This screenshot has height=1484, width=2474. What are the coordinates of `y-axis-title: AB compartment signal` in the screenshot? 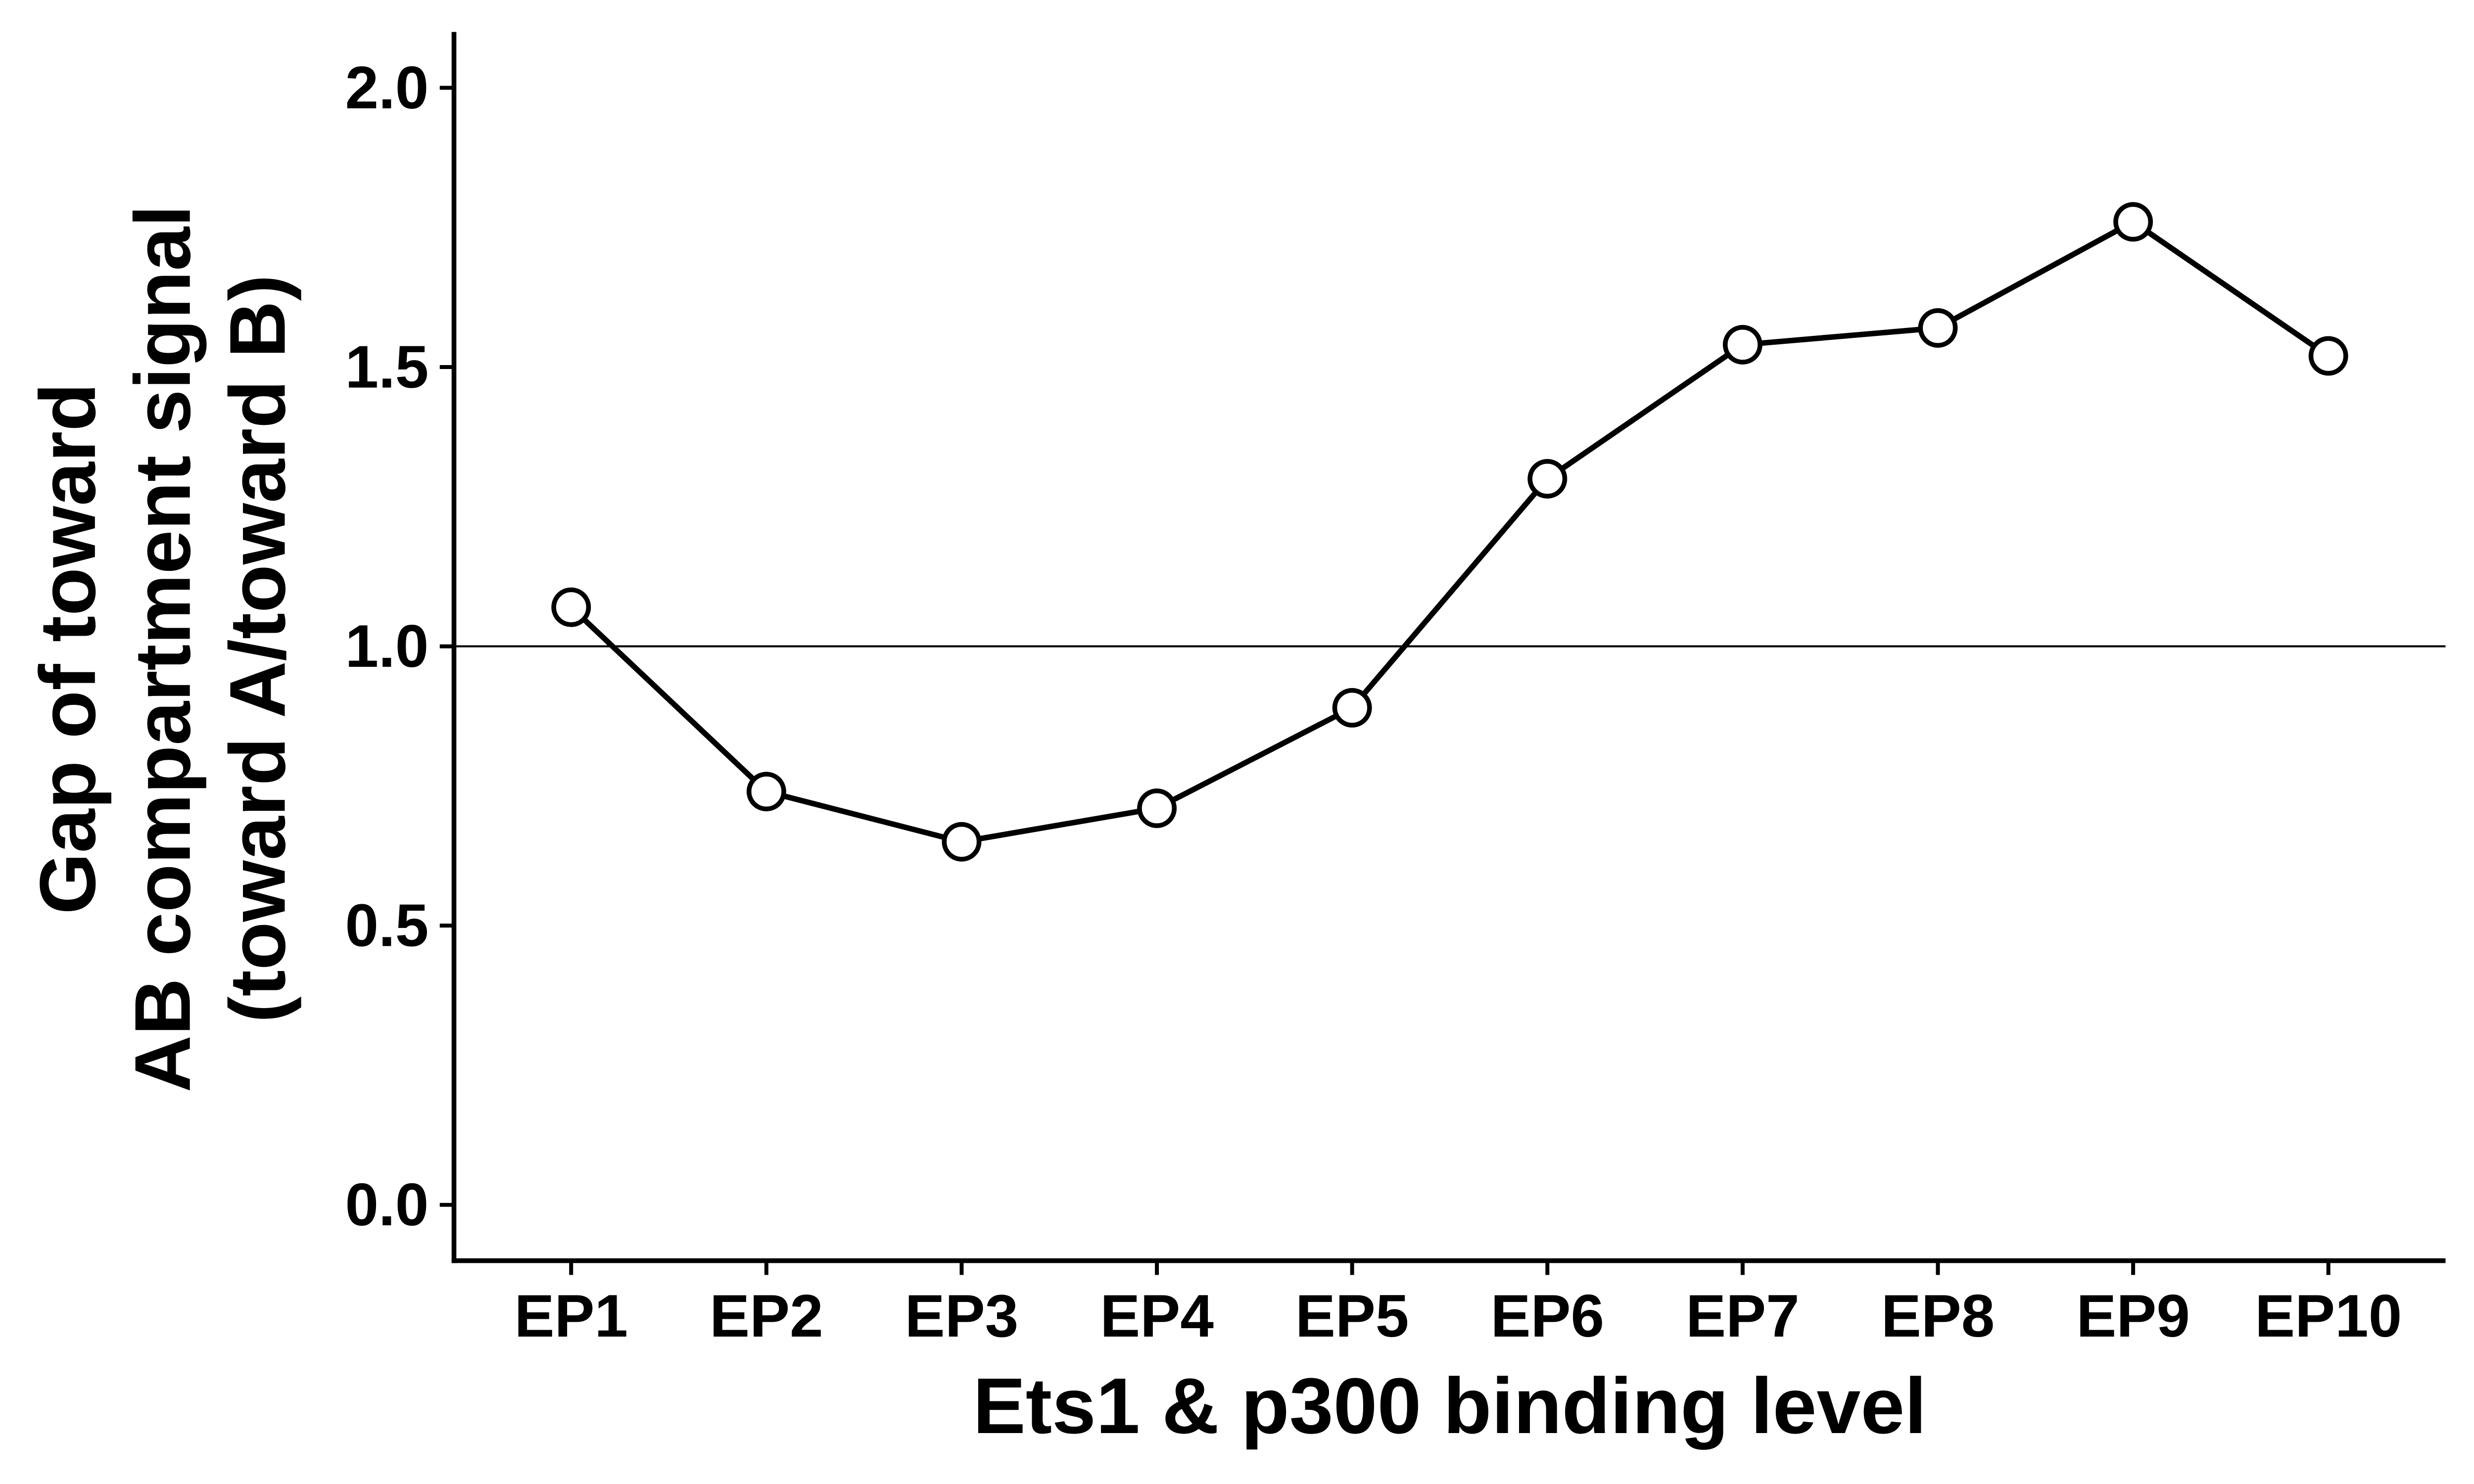 It's located at (162, 648).